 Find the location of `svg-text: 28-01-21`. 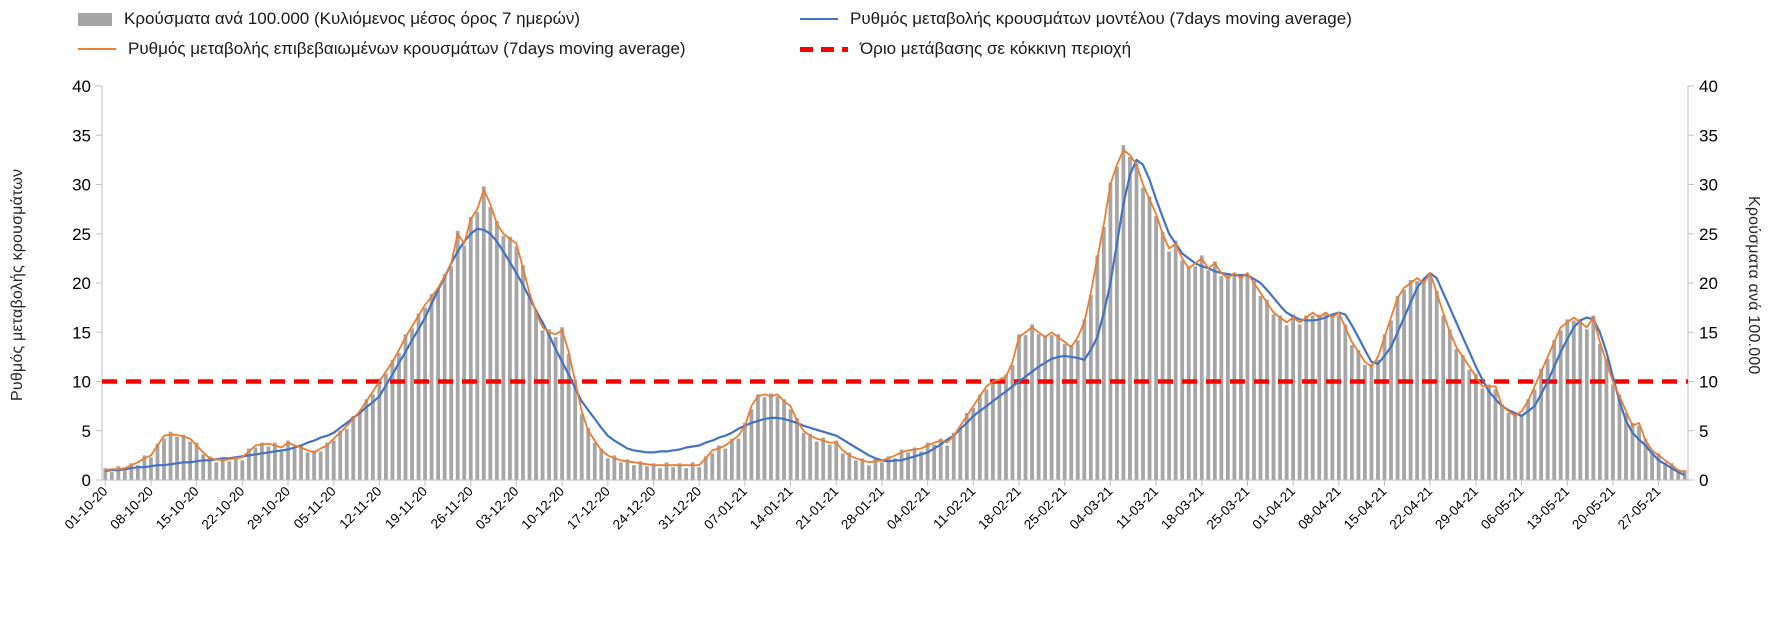

svg-text: 28-01-21 is located at coordinates (862, 508).